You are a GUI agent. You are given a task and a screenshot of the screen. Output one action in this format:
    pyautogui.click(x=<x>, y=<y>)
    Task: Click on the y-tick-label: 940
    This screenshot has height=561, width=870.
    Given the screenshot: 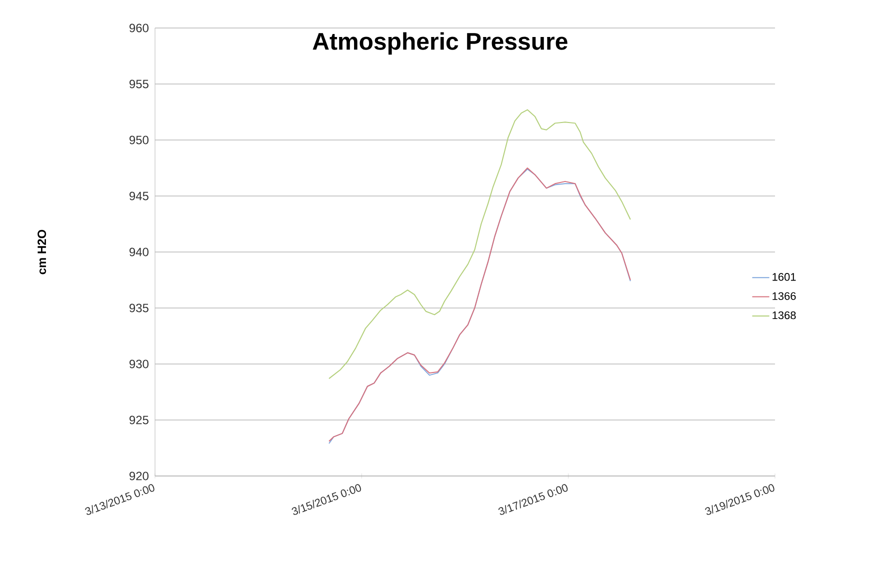 What is the action you would take?
    pyautogui.click(x=139, y=252)
    